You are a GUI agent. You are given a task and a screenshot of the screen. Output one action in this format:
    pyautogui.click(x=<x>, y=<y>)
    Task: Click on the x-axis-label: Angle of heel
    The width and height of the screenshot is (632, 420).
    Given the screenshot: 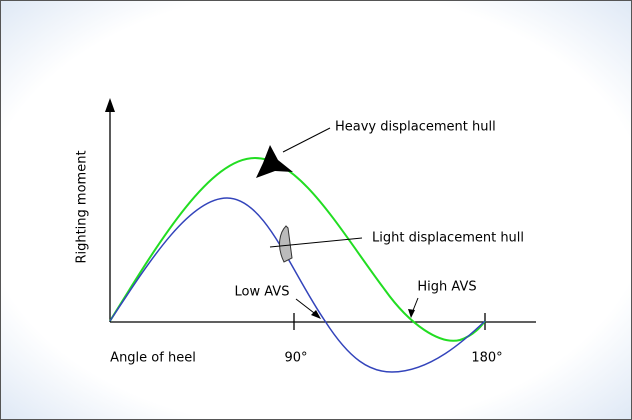 What is the action you would take?
    pyautogui.click(x=153, y=358)
    